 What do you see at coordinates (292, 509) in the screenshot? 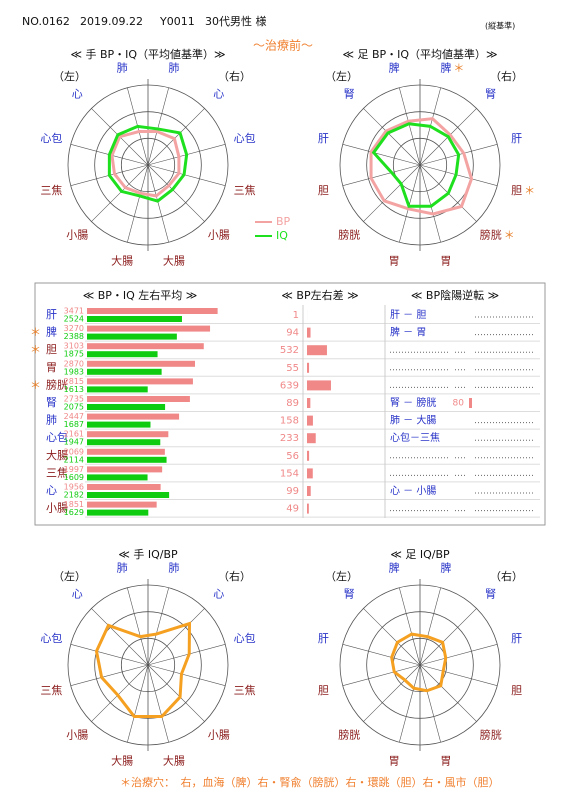
I see `diff-label: 49` at bounding box center [292, 509].